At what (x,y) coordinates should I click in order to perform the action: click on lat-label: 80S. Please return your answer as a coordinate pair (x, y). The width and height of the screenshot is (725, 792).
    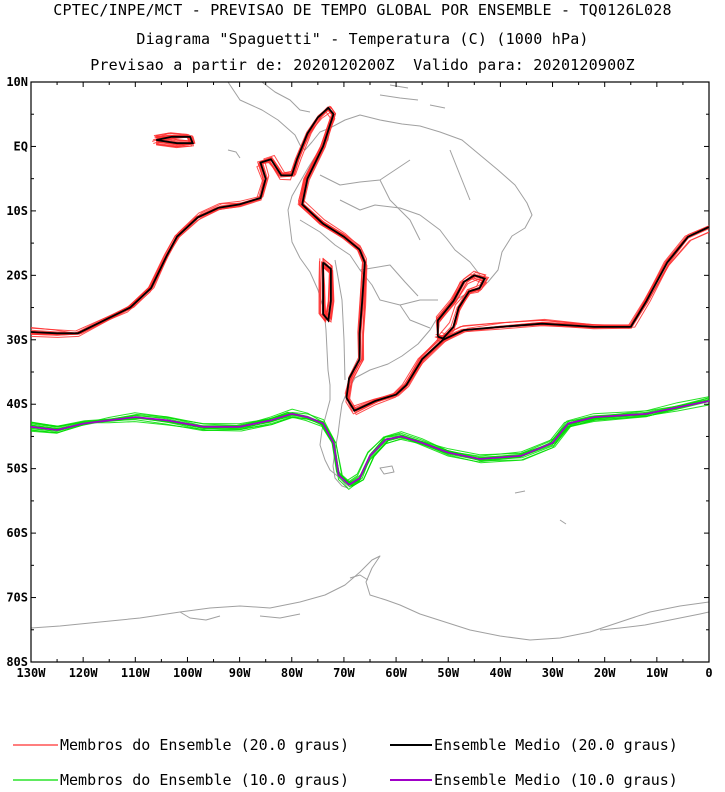
    Looking at the image, I should click on (17, 662).